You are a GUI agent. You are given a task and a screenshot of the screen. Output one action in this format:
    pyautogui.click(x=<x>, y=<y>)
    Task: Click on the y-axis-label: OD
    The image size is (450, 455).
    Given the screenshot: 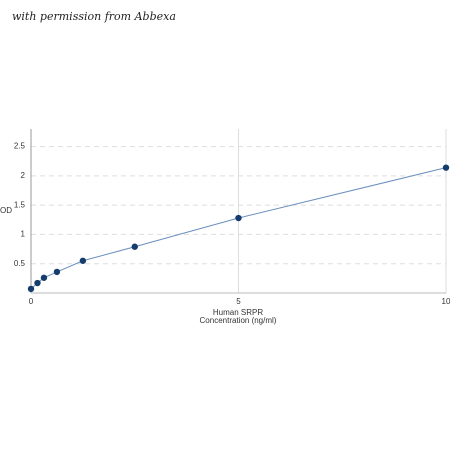 What is the action you would take?
    pyautogui.click(x=6, y=210)
    